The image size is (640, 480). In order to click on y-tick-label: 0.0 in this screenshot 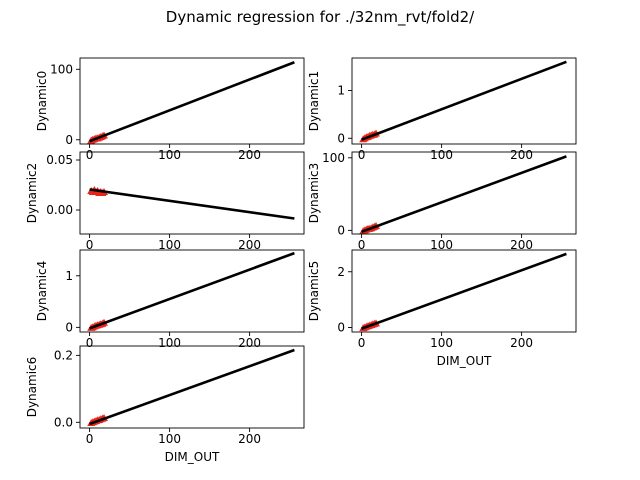, I will do `click(63, 422)`.